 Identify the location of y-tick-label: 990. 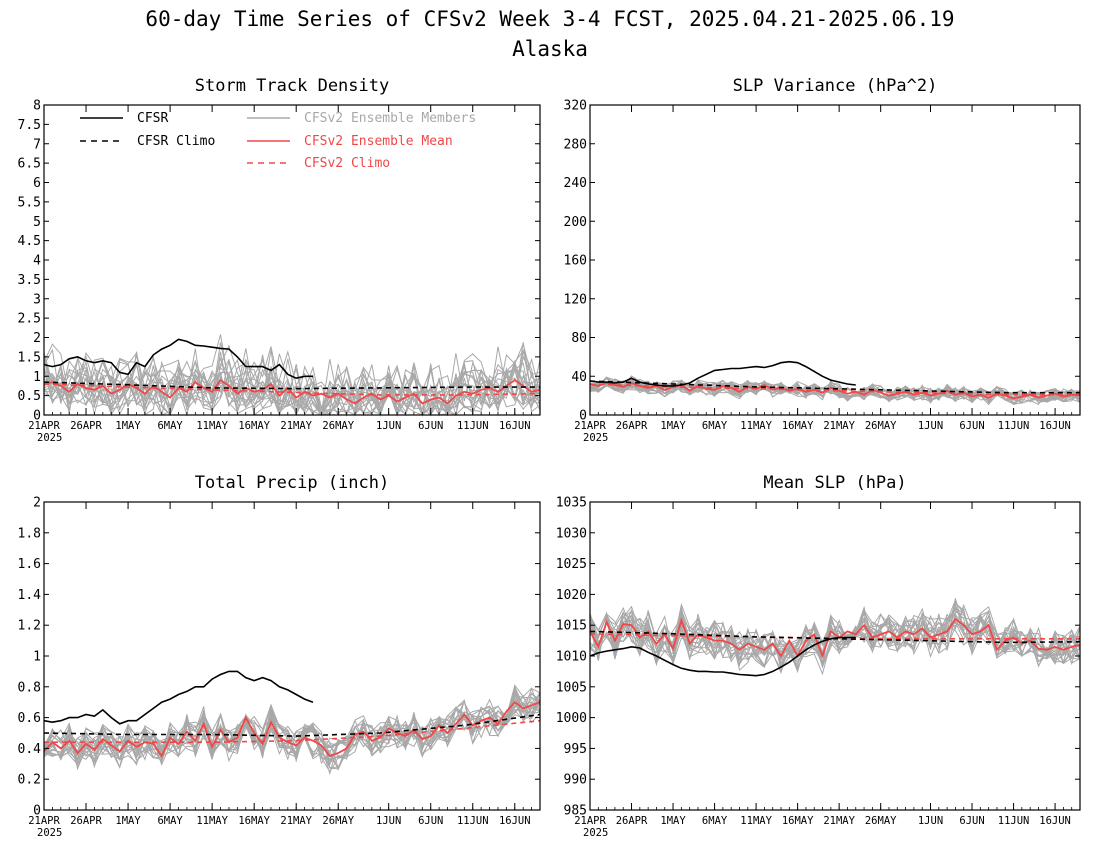
(575, 780).